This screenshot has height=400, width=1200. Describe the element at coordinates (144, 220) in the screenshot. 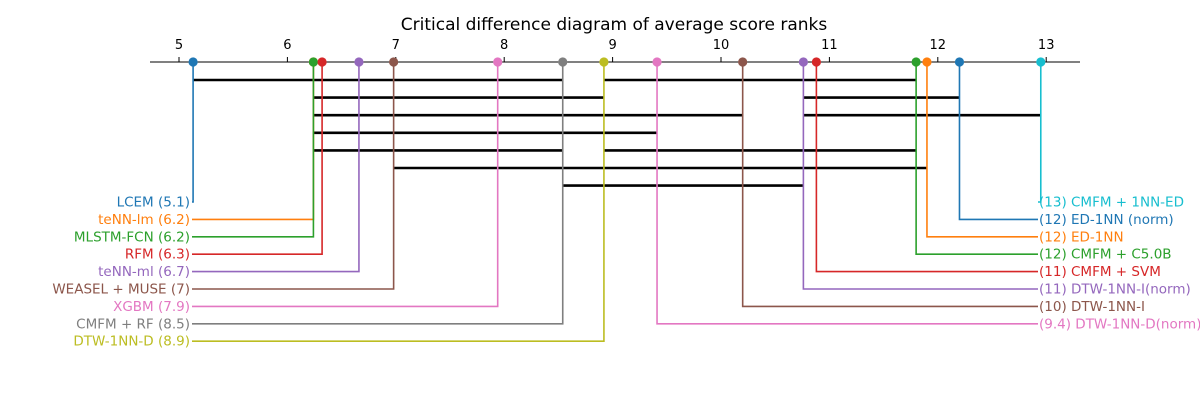

I see `method-label: teNN-lm (6.2)` at that location.